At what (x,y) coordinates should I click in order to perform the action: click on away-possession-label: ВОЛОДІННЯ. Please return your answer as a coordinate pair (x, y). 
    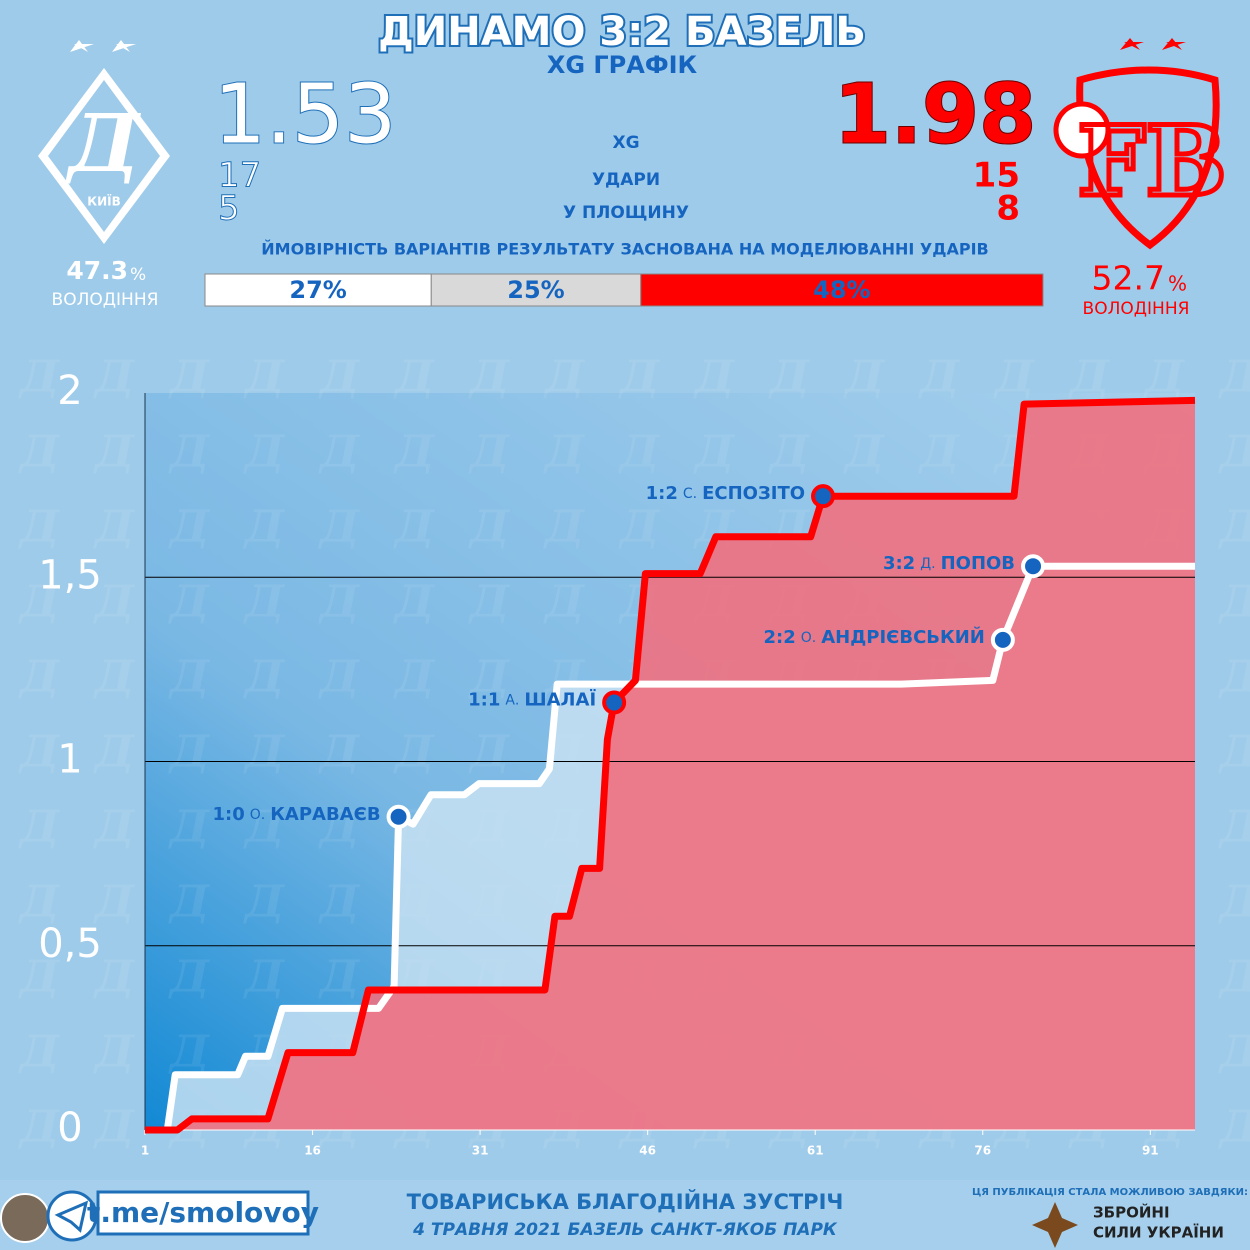
    Looking at the image, I should click on (1136, 309).